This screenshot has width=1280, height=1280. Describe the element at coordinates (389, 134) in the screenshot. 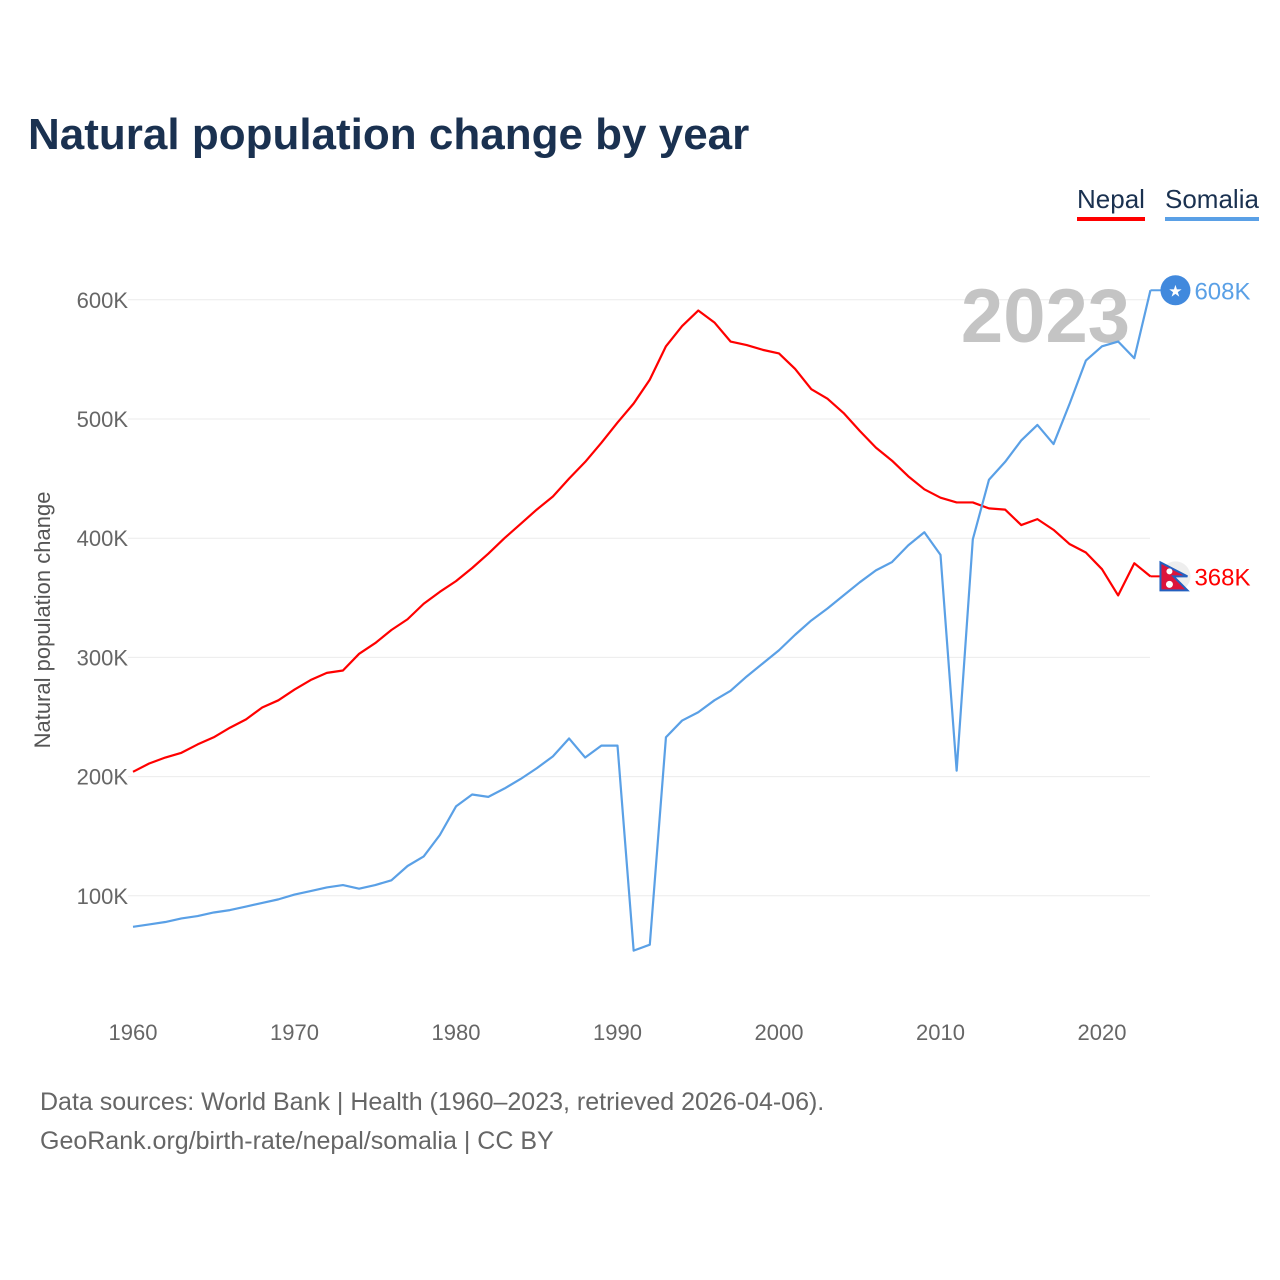

I see `chart-title: Natural population change by year` at that location.